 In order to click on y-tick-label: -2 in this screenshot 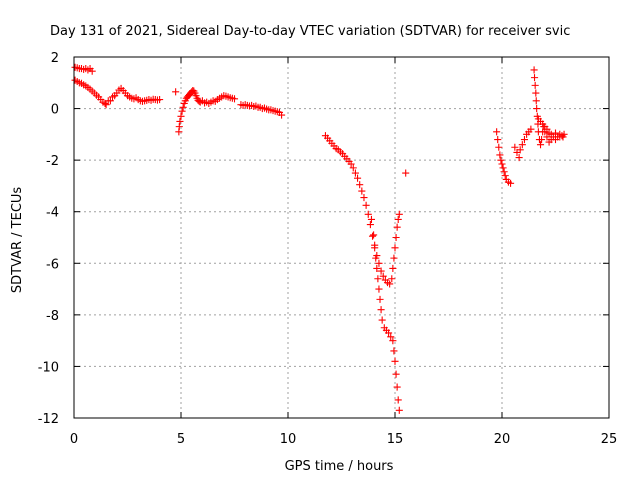, I will do `click(52, 161)`.